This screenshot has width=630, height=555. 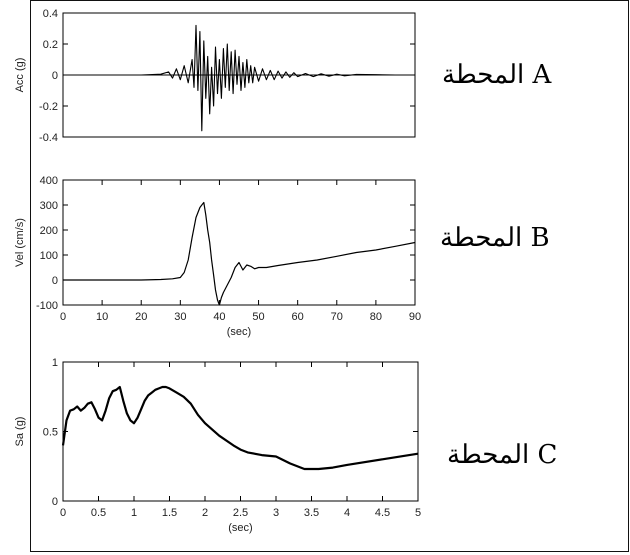 I want to click on station-label-a: المحطة A, so click(x=497, y=75).